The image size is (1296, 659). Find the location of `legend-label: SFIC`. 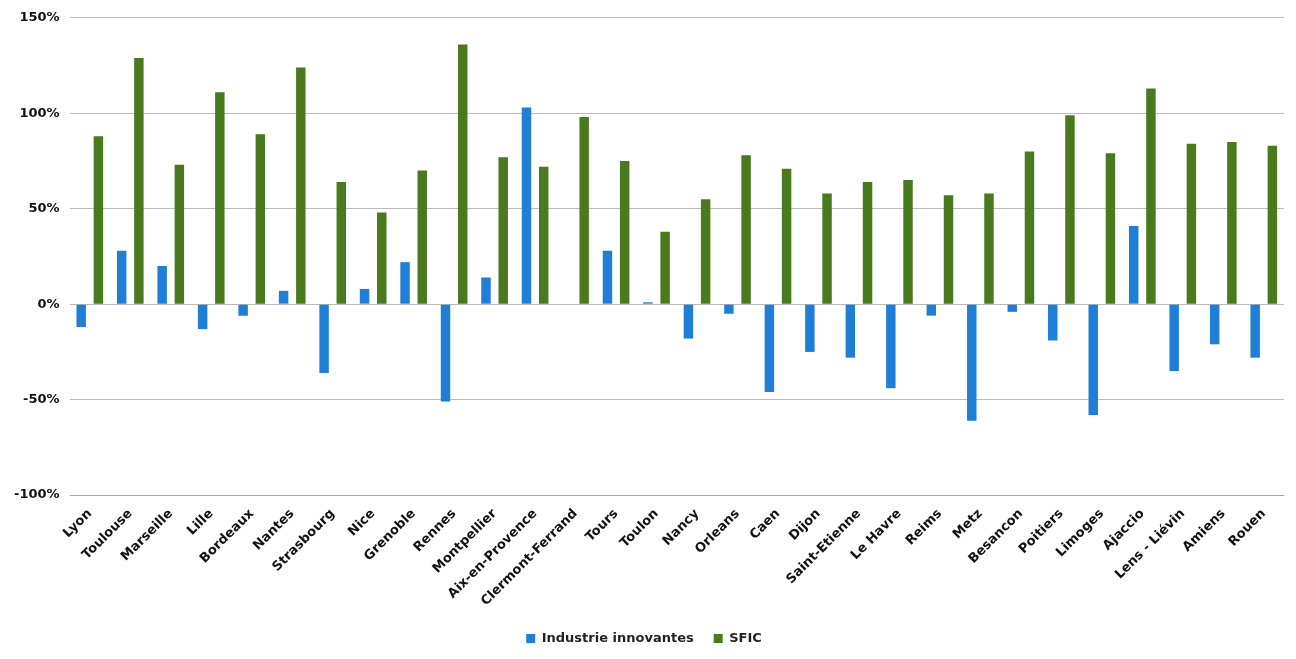

legend-label: SFIC is located at coordinates (745, 637).